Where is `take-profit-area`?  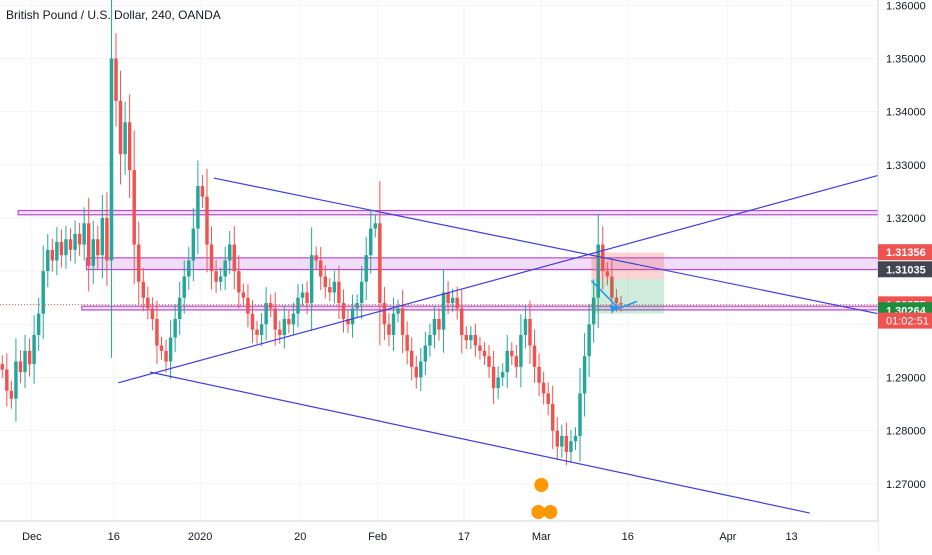 take-profit-area is located at coordinates (628, 296).